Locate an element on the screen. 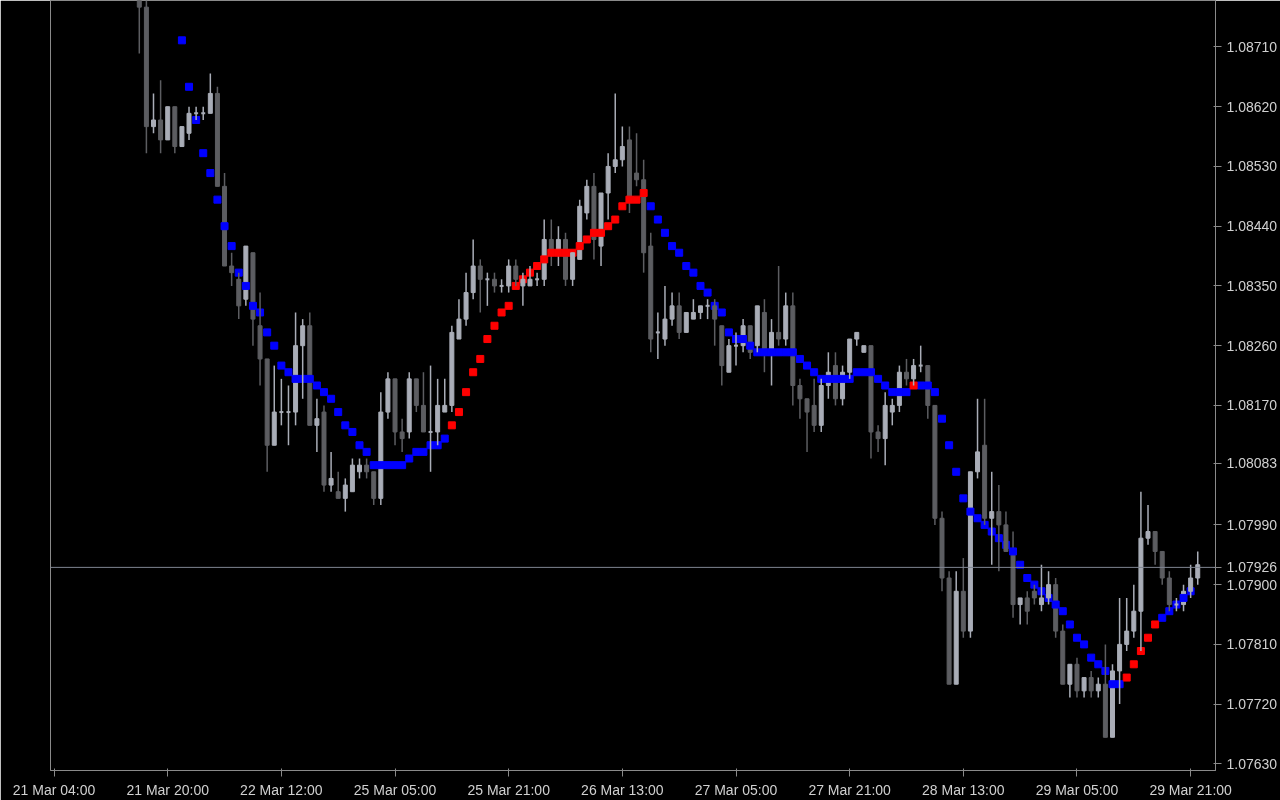  x-tick-label: 25 Mar 05:00 is located at coordinates (395, 789).